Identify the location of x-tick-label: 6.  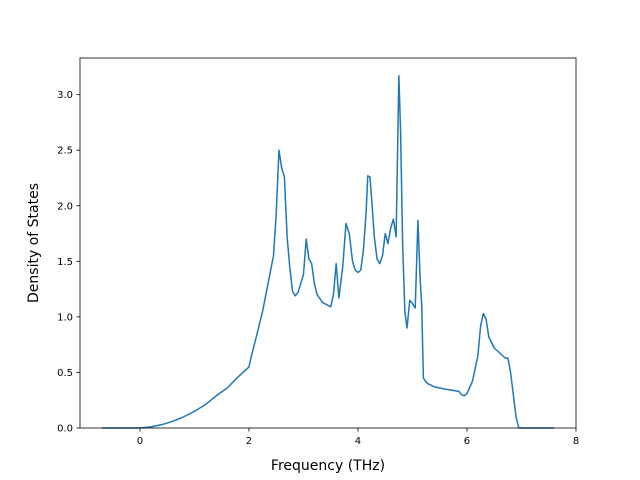
(467, 441).